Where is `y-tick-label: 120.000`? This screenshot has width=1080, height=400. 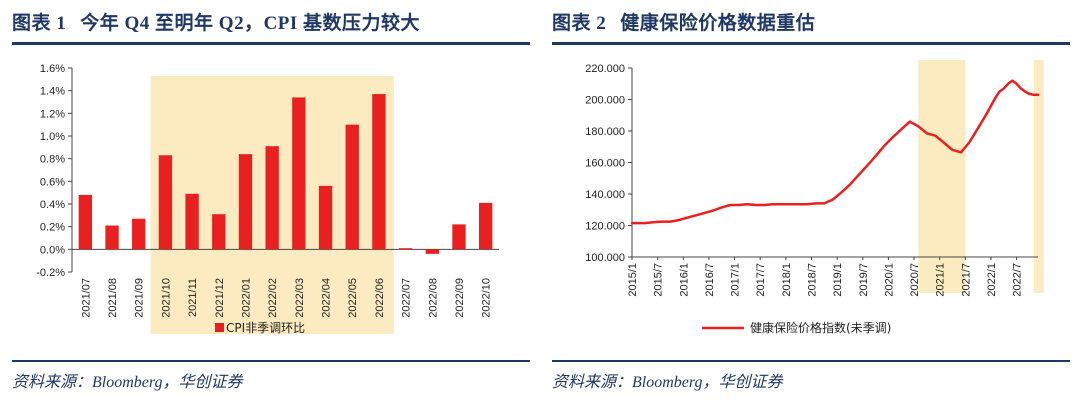
y-tick-label: 120.000 is located at coordinates (605, 227).